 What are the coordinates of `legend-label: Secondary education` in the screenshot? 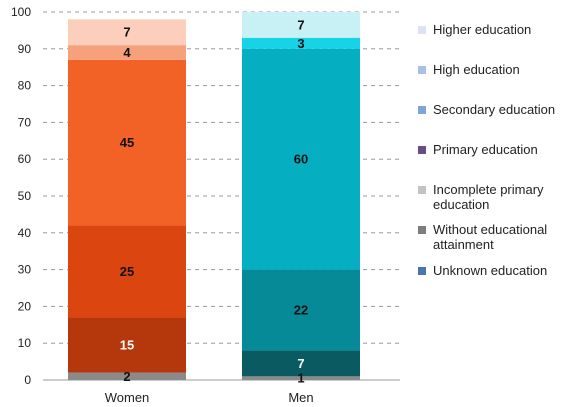 It's located at (494, 109).